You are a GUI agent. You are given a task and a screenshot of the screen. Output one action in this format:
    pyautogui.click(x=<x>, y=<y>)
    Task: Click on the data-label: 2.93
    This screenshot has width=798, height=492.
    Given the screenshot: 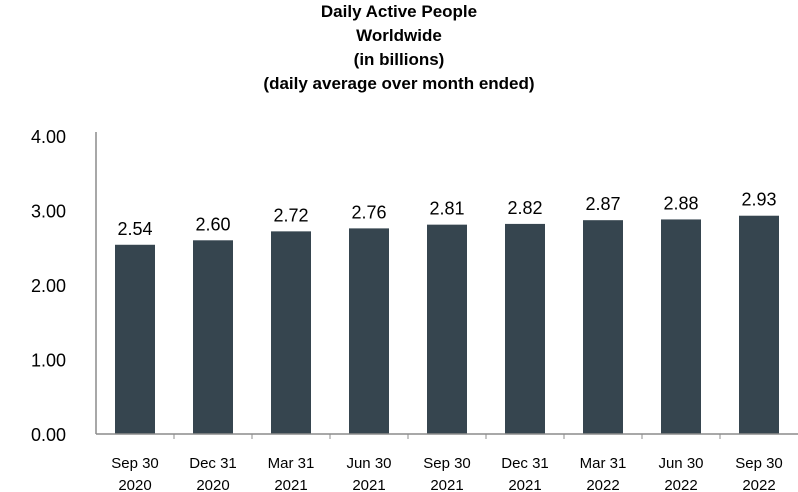 What is the action you would take?
    pyautogui.click(x=758, y=200)
    